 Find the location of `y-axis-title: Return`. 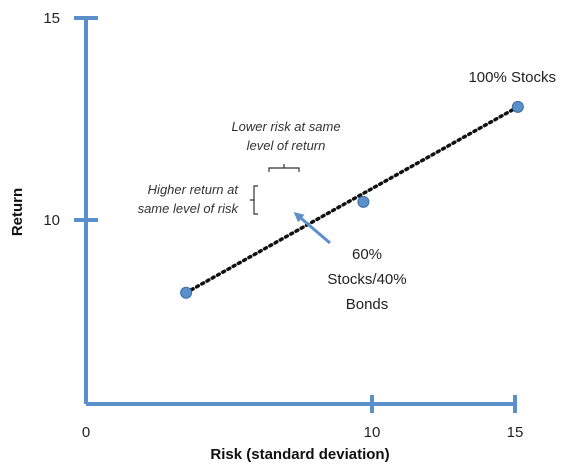

y-axis-title: Return is located at coordinates (17, 212).